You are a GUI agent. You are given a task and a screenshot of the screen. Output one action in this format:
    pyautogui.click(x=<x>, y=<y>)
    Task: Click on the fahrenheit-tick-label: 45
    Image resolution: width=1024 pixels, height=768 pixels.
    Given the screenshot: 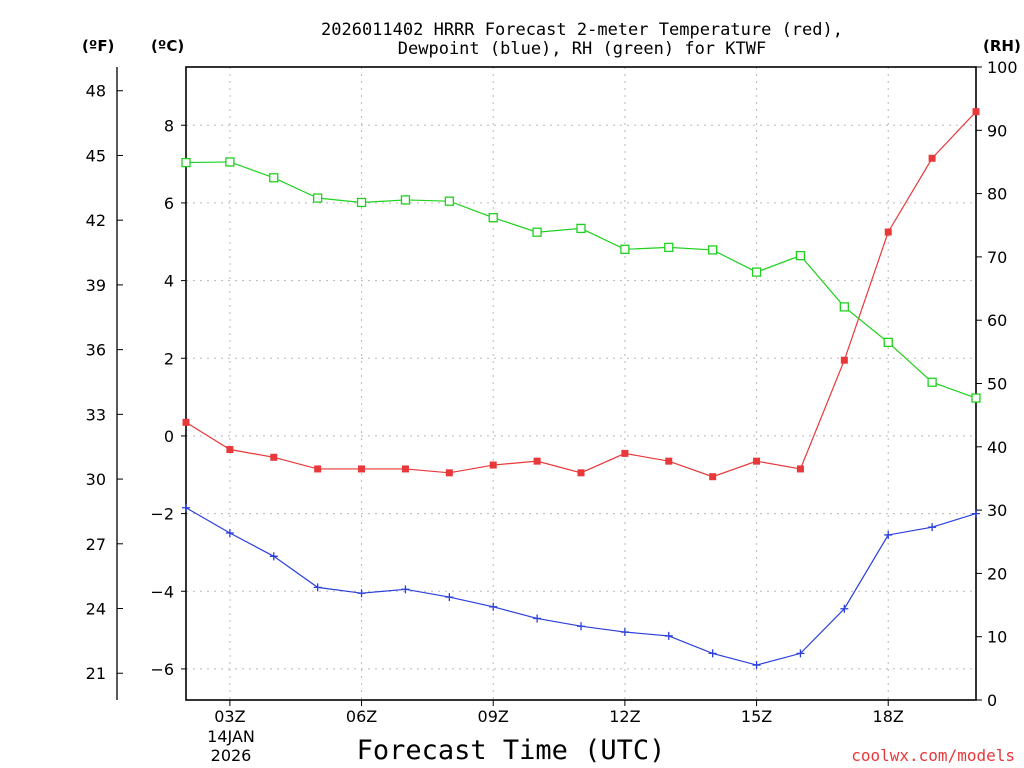 What is the action you would take?
    pyautogui.click(x=96, y=155)
    